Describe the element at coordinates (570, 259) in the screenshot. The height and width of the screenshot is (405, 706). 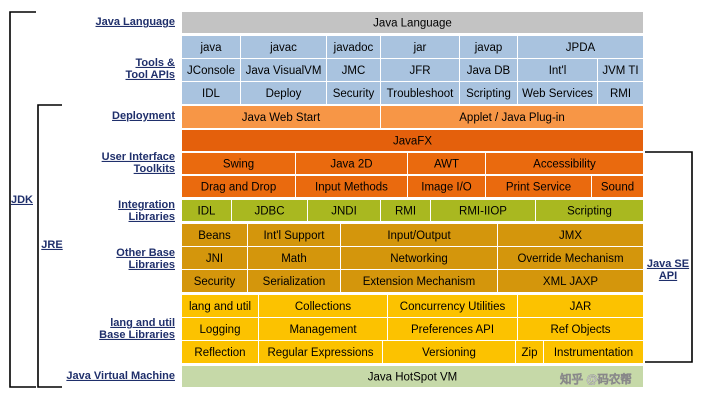
I see `component-label: Override Mechanism` at that location.